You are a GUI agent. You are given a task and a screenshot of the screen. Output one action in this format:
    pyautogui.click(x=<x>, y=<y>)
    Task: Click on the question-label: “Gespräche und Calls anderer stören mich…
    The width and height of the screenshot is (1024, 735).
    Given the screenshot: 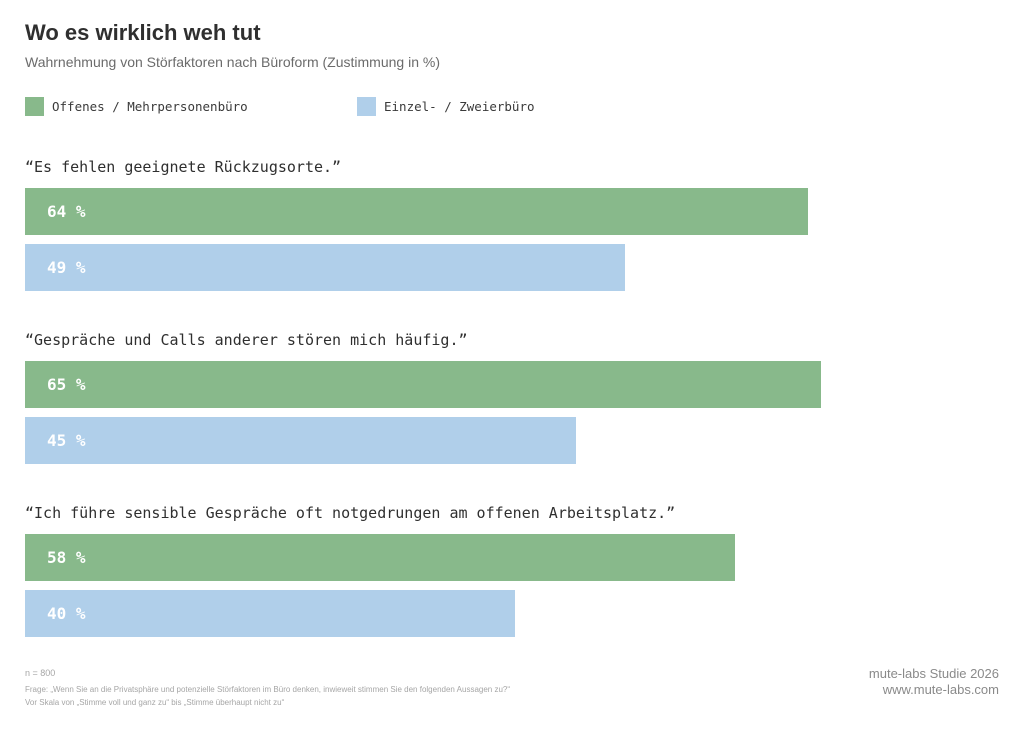 What is the action you would take?
    pyautogui.click(x=246, y=340)
    